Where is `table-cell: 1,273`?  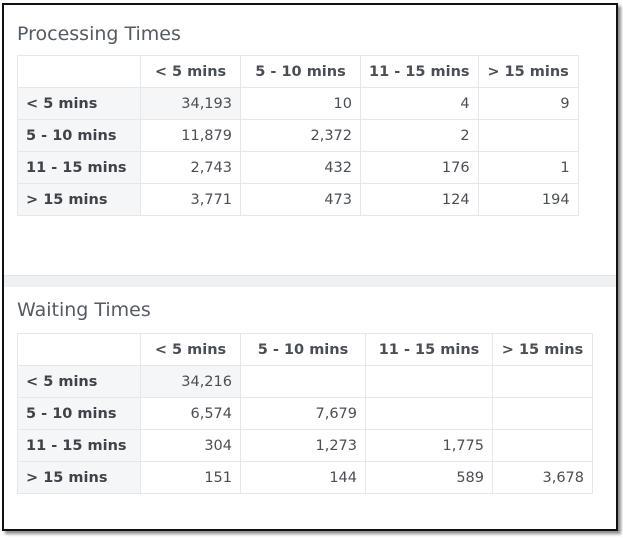 table-cell: 1,273 is located at coordinates (303, 445).